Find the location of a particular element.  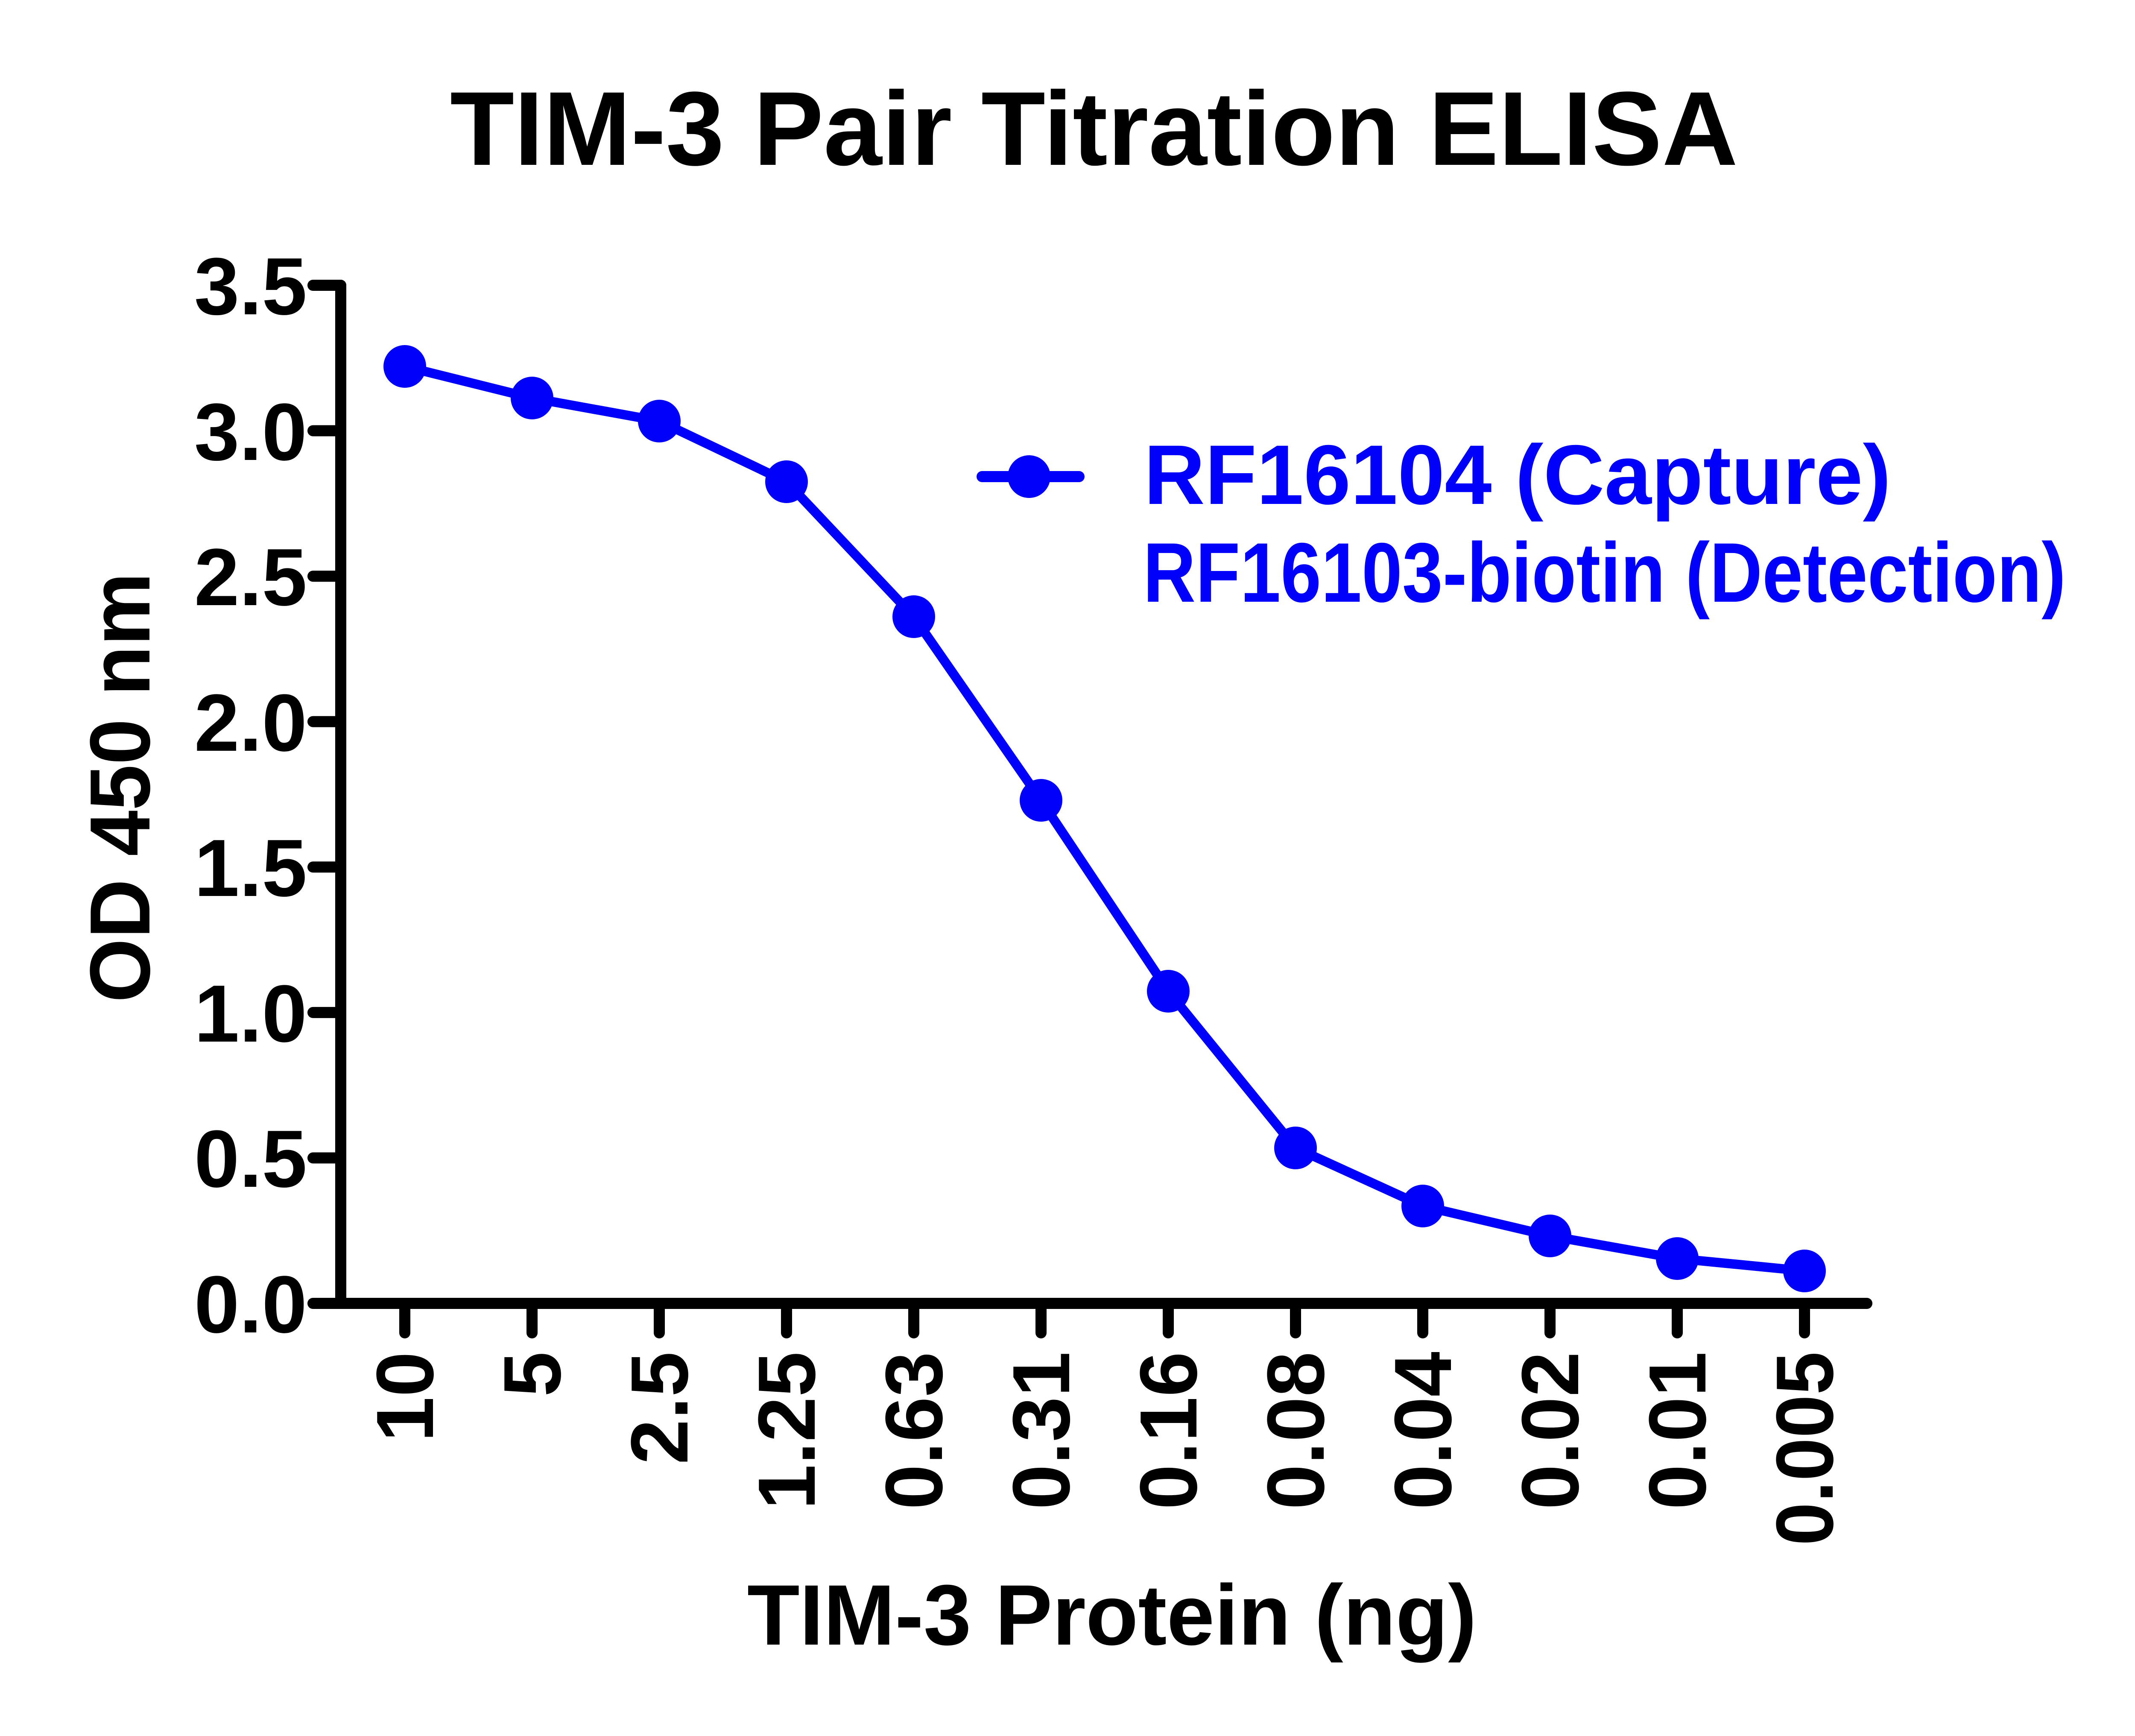

svg-text: 0.5 is located at coordinates (250, 1159).